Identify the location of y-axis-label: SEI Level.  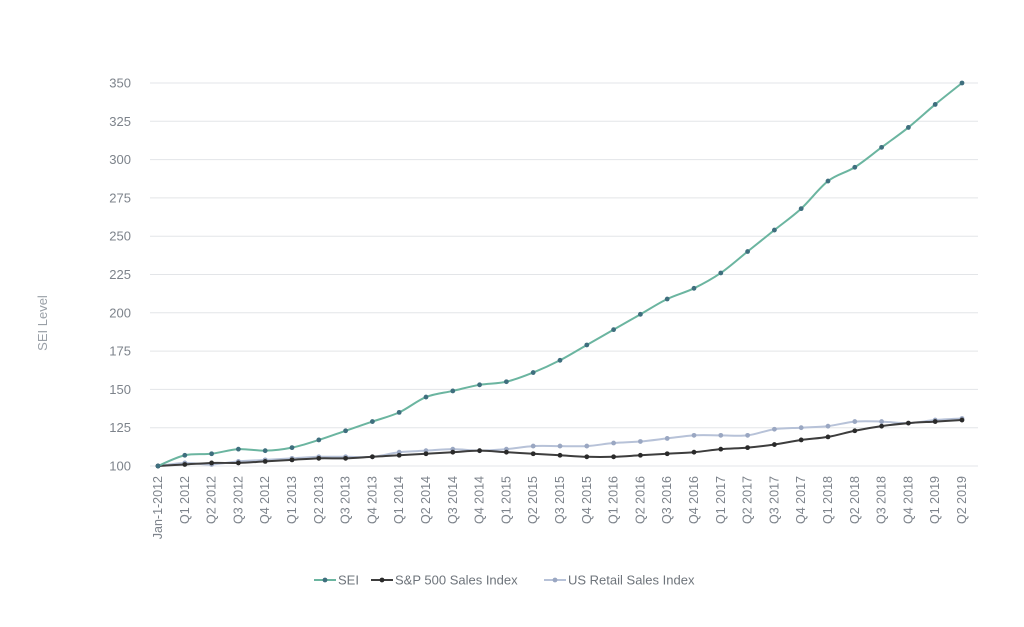
(42, 323).